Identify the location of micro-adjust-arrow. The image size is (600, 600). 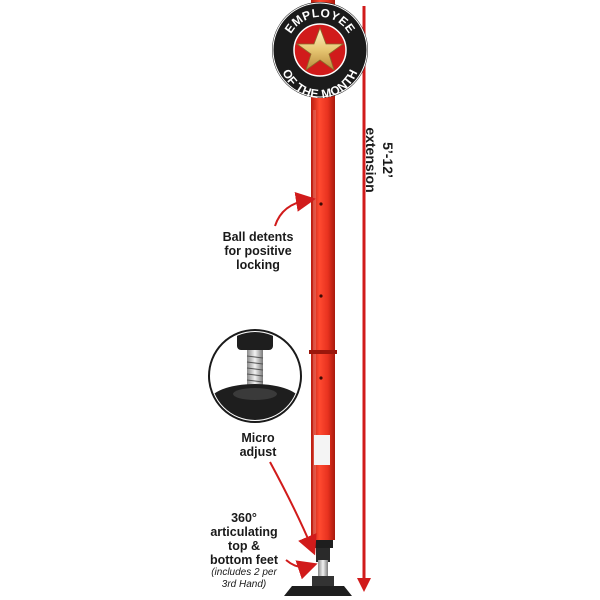
(293, 508).